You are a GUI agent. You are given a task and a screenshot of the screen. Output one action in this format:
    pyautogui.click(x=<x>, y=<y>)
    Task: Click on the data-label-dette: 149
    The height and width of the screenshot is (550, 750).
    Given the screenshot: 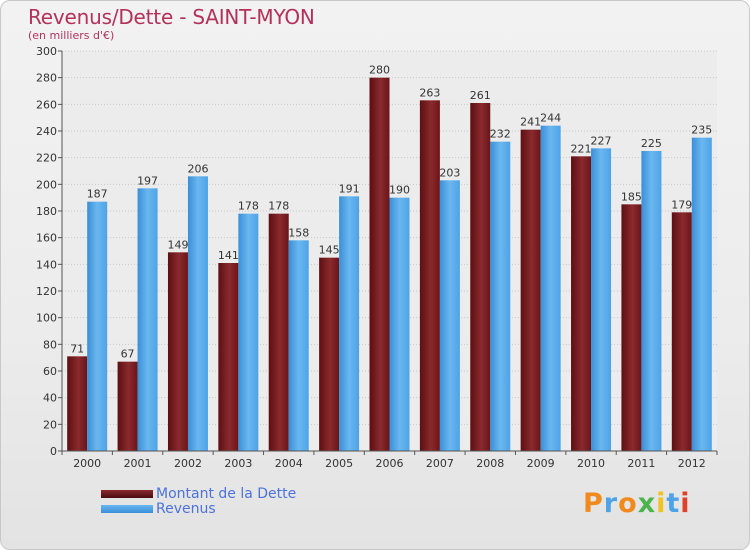 What is the action you would take?
    pyautogui.click(x=177, y=244)
    